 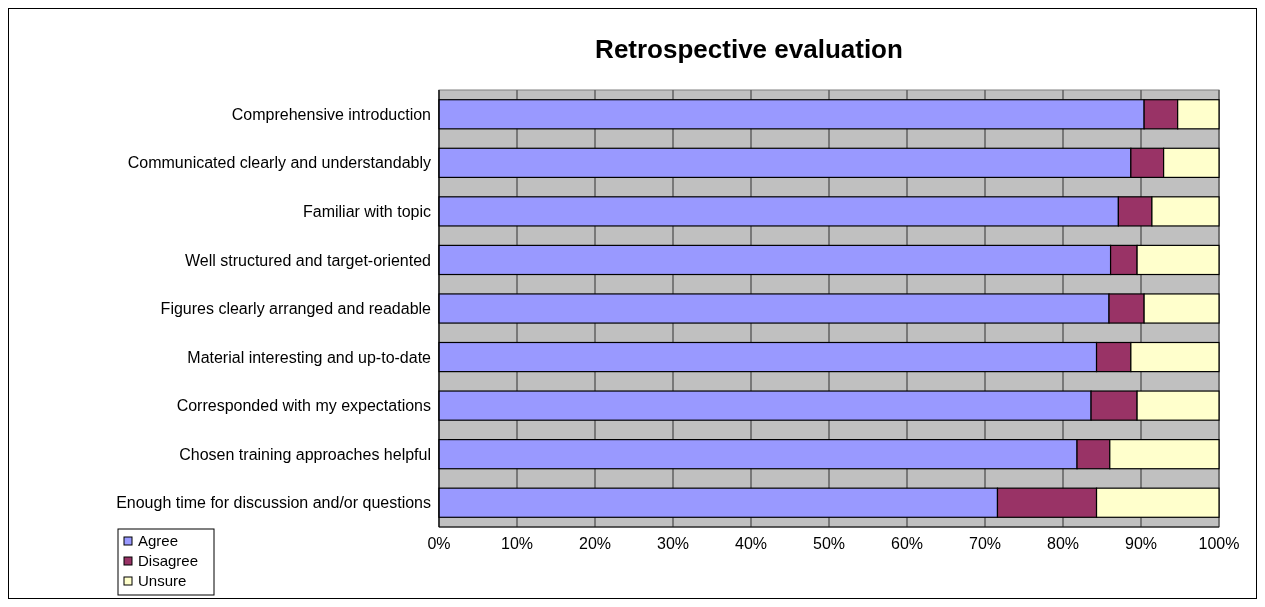 What do you see at coordinates (439, 543) in the screenshot?
I see `x-tick-label: 0%` at bounding box center [439, 543].